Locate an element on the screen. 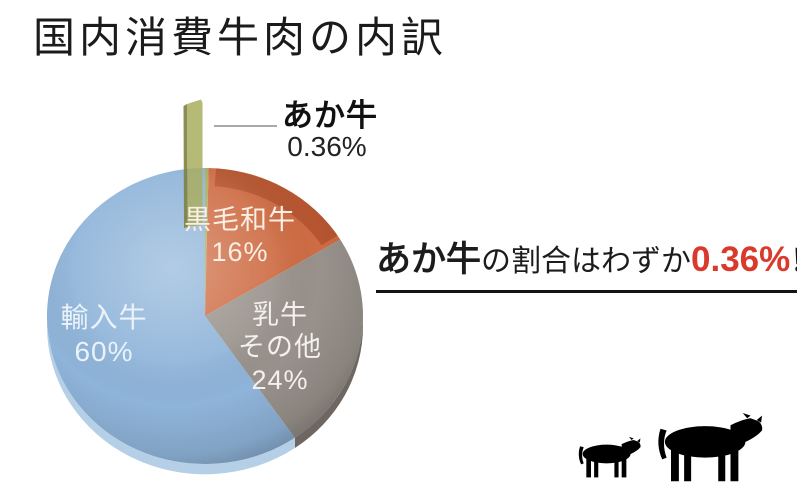 This screenshot has width=797, height=498. statement-lead: あか牛 is located at coordinates (429, 259).